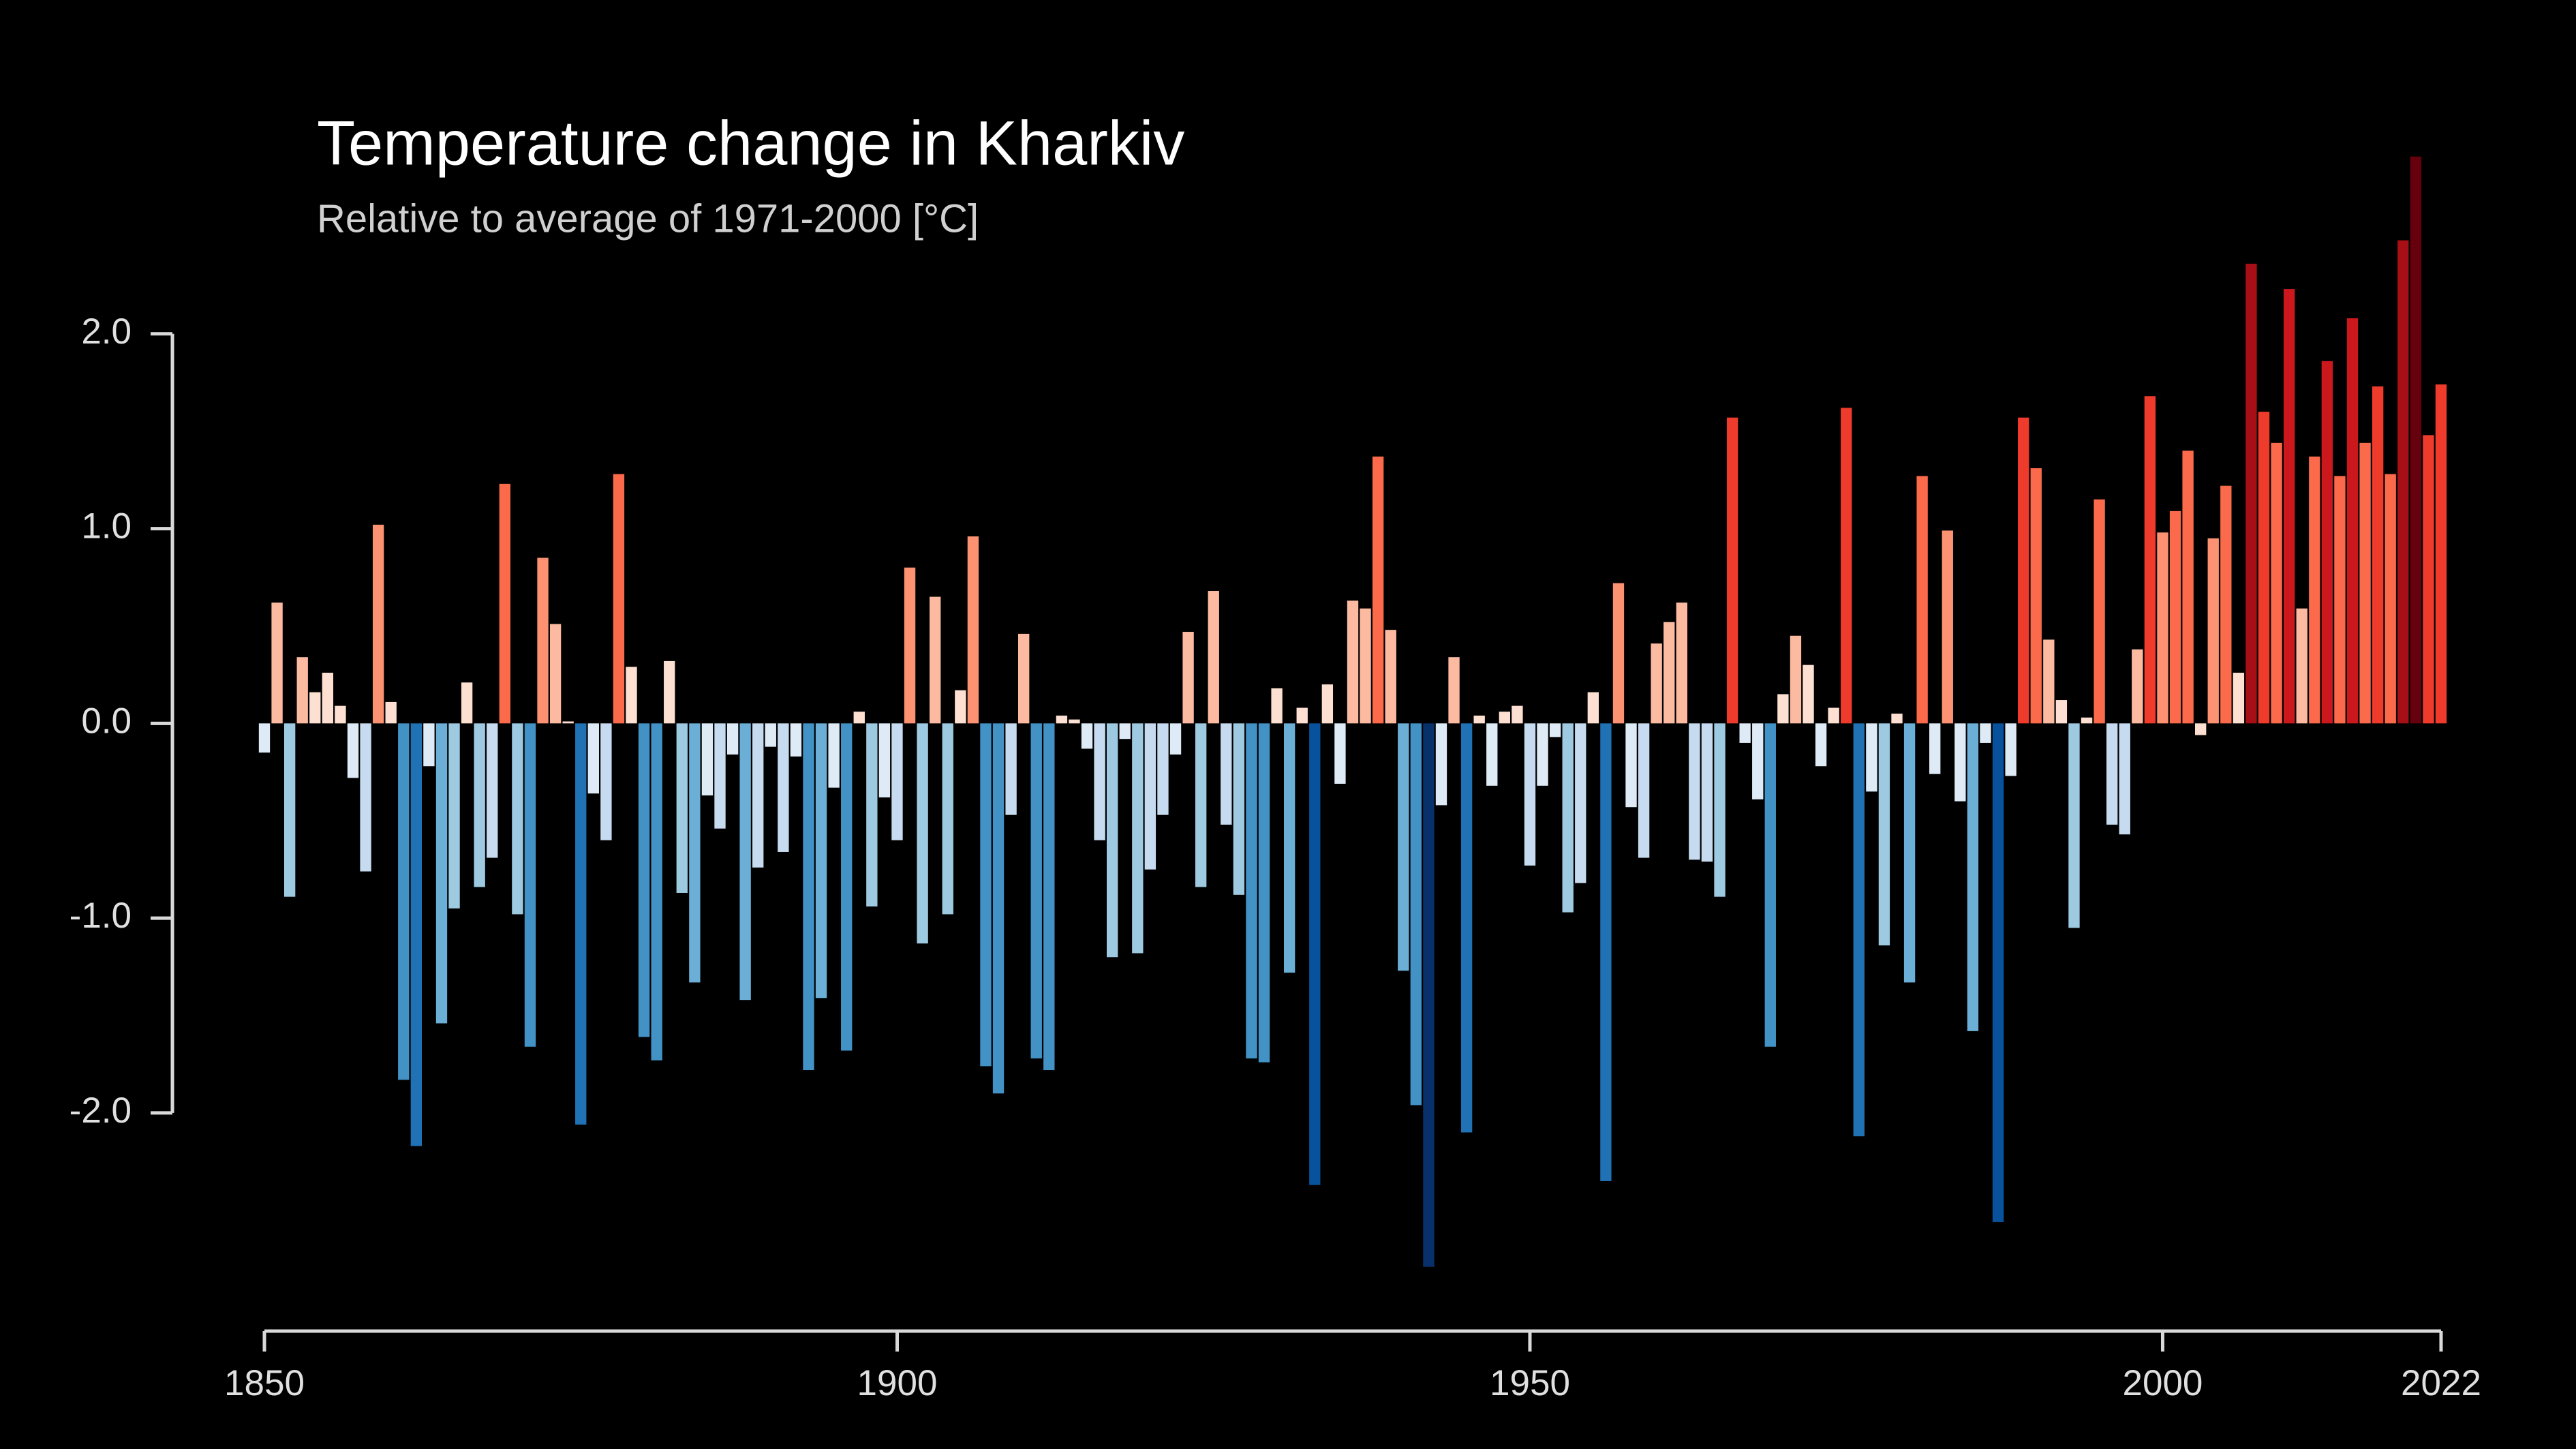 The width and height of the screenshot is (2576, 1449). I want to click on x-tick-label: 1850, so click(264, 1383).